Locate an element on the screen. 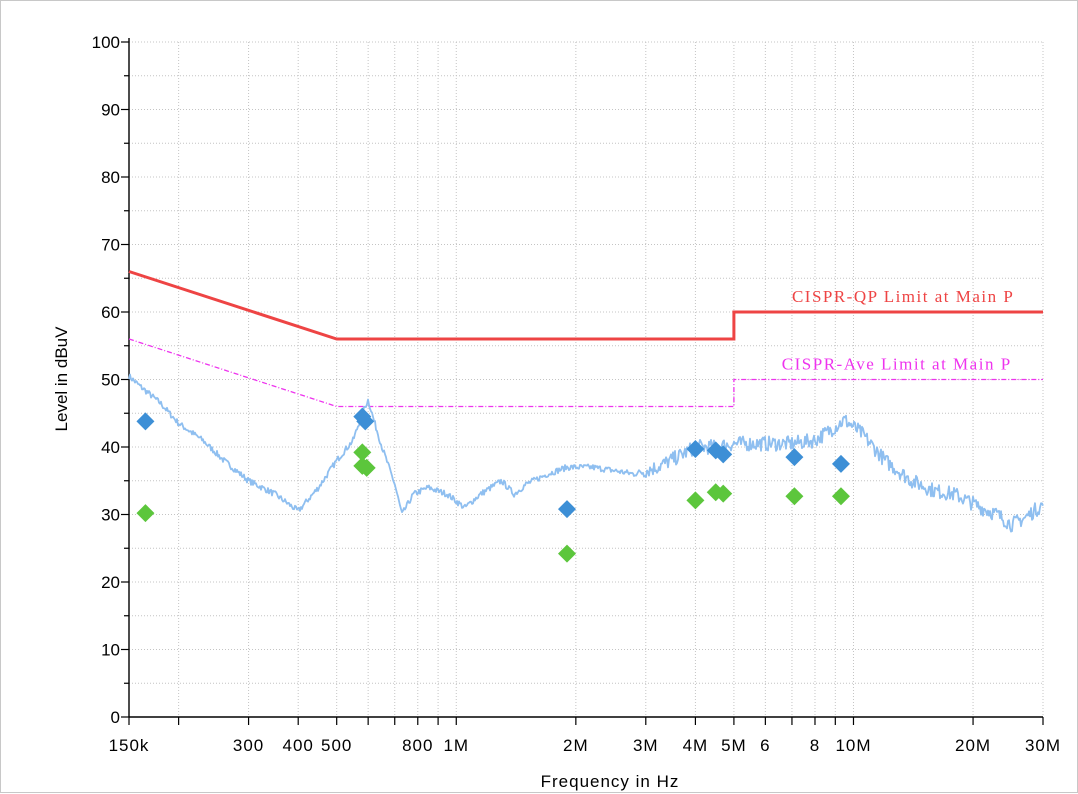  y-tick-label: 90 is located at coordinates (110, 110).